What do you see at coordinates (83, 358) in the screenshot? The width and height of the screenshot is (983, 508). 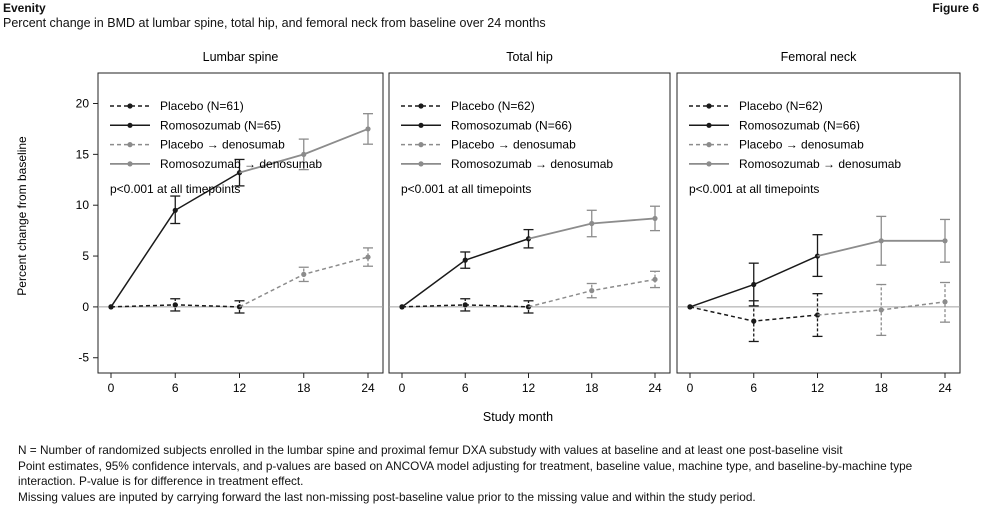 I see `y-tick-label: -5` at bounding box center [83, 358].